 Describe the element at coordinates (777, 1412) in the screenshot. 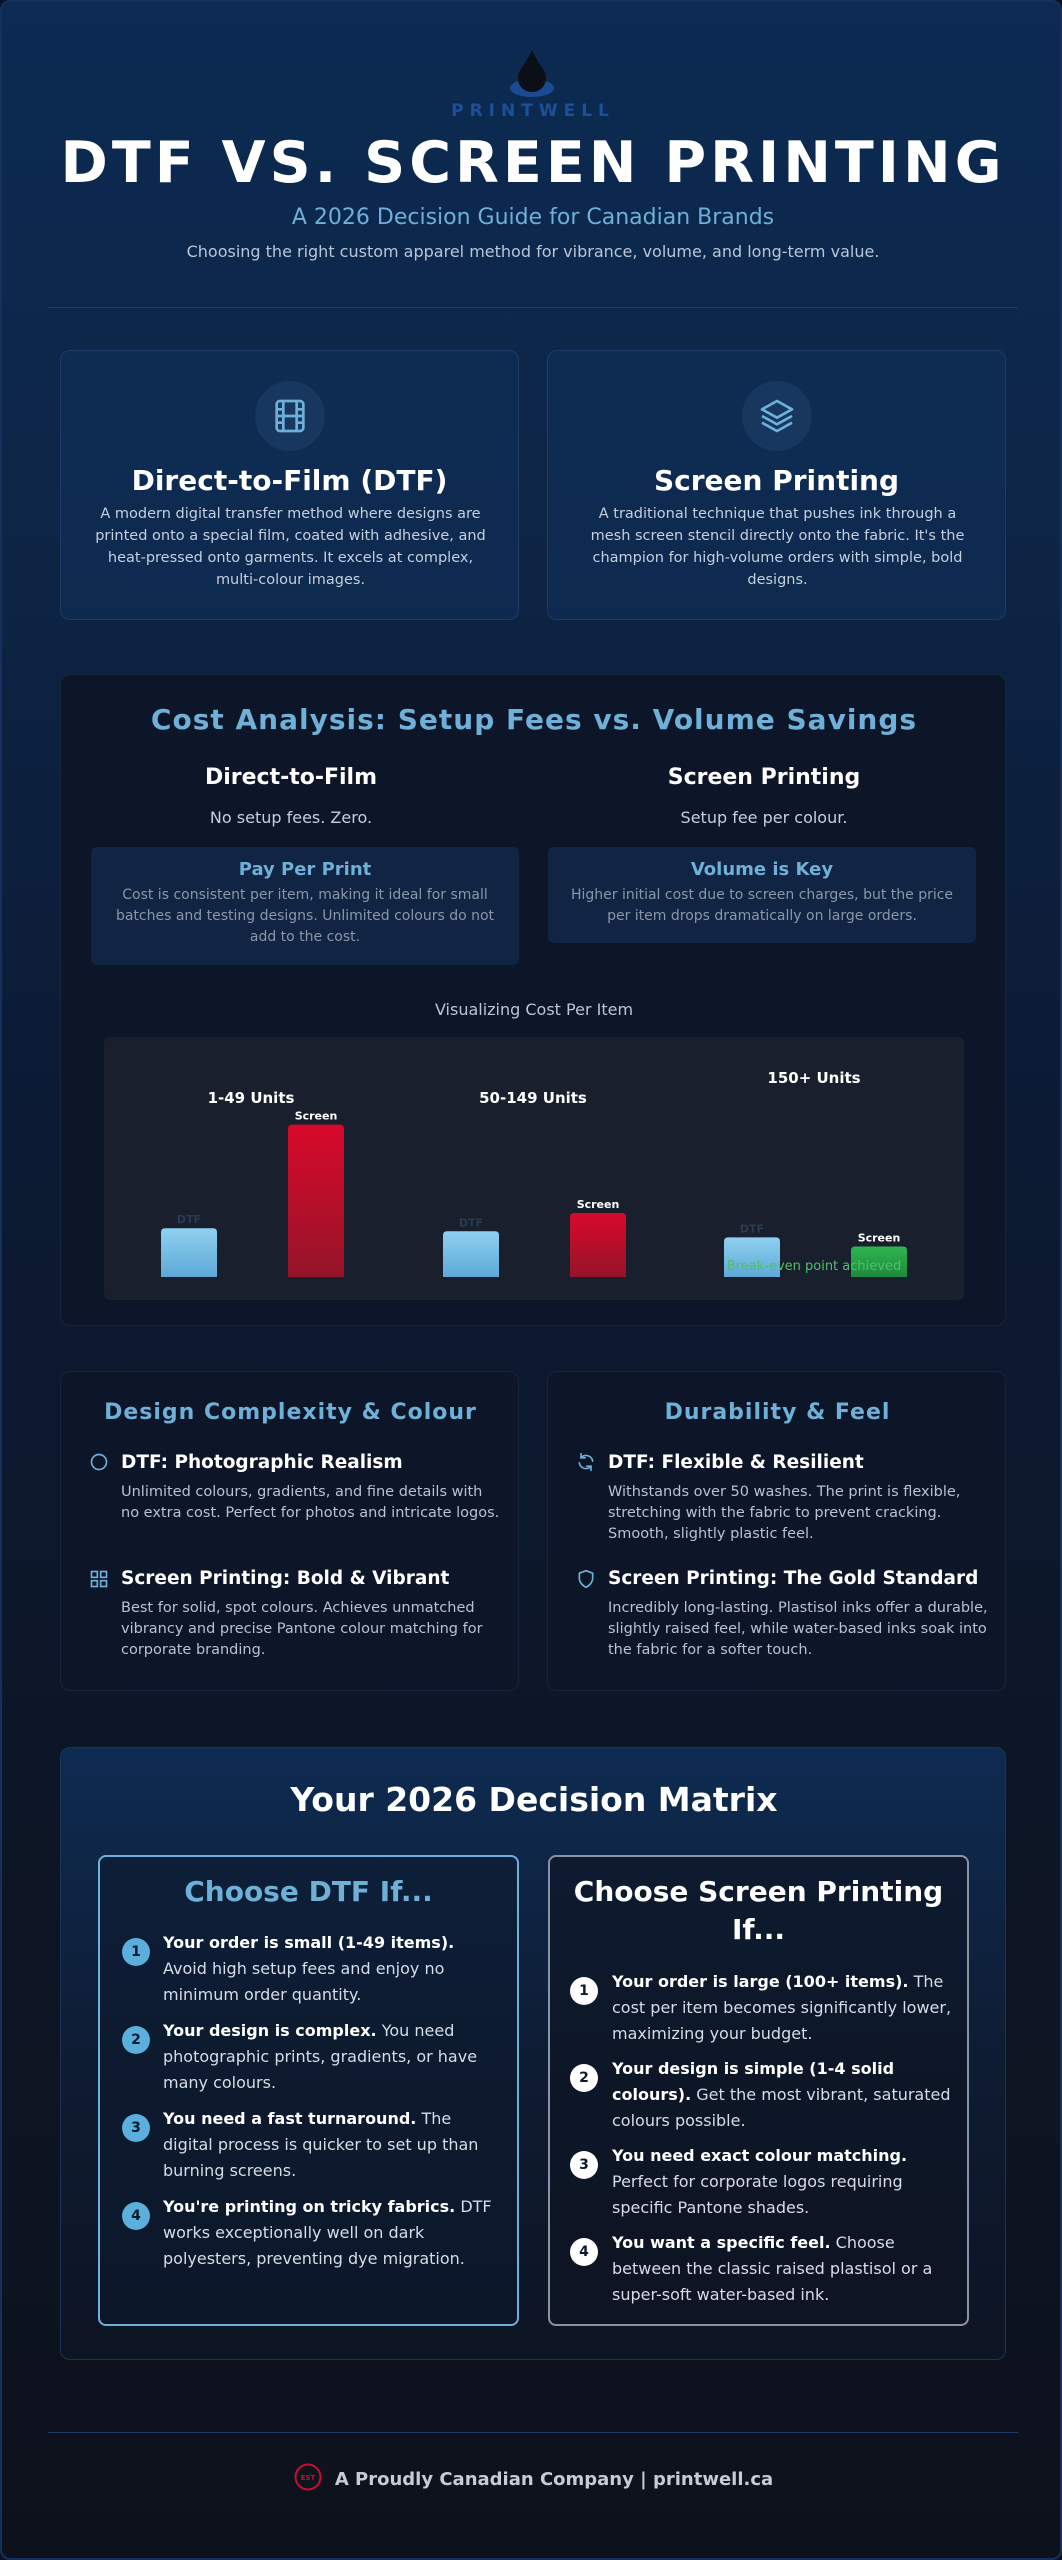

I see `durability-title: Durability & Feel` at that location.